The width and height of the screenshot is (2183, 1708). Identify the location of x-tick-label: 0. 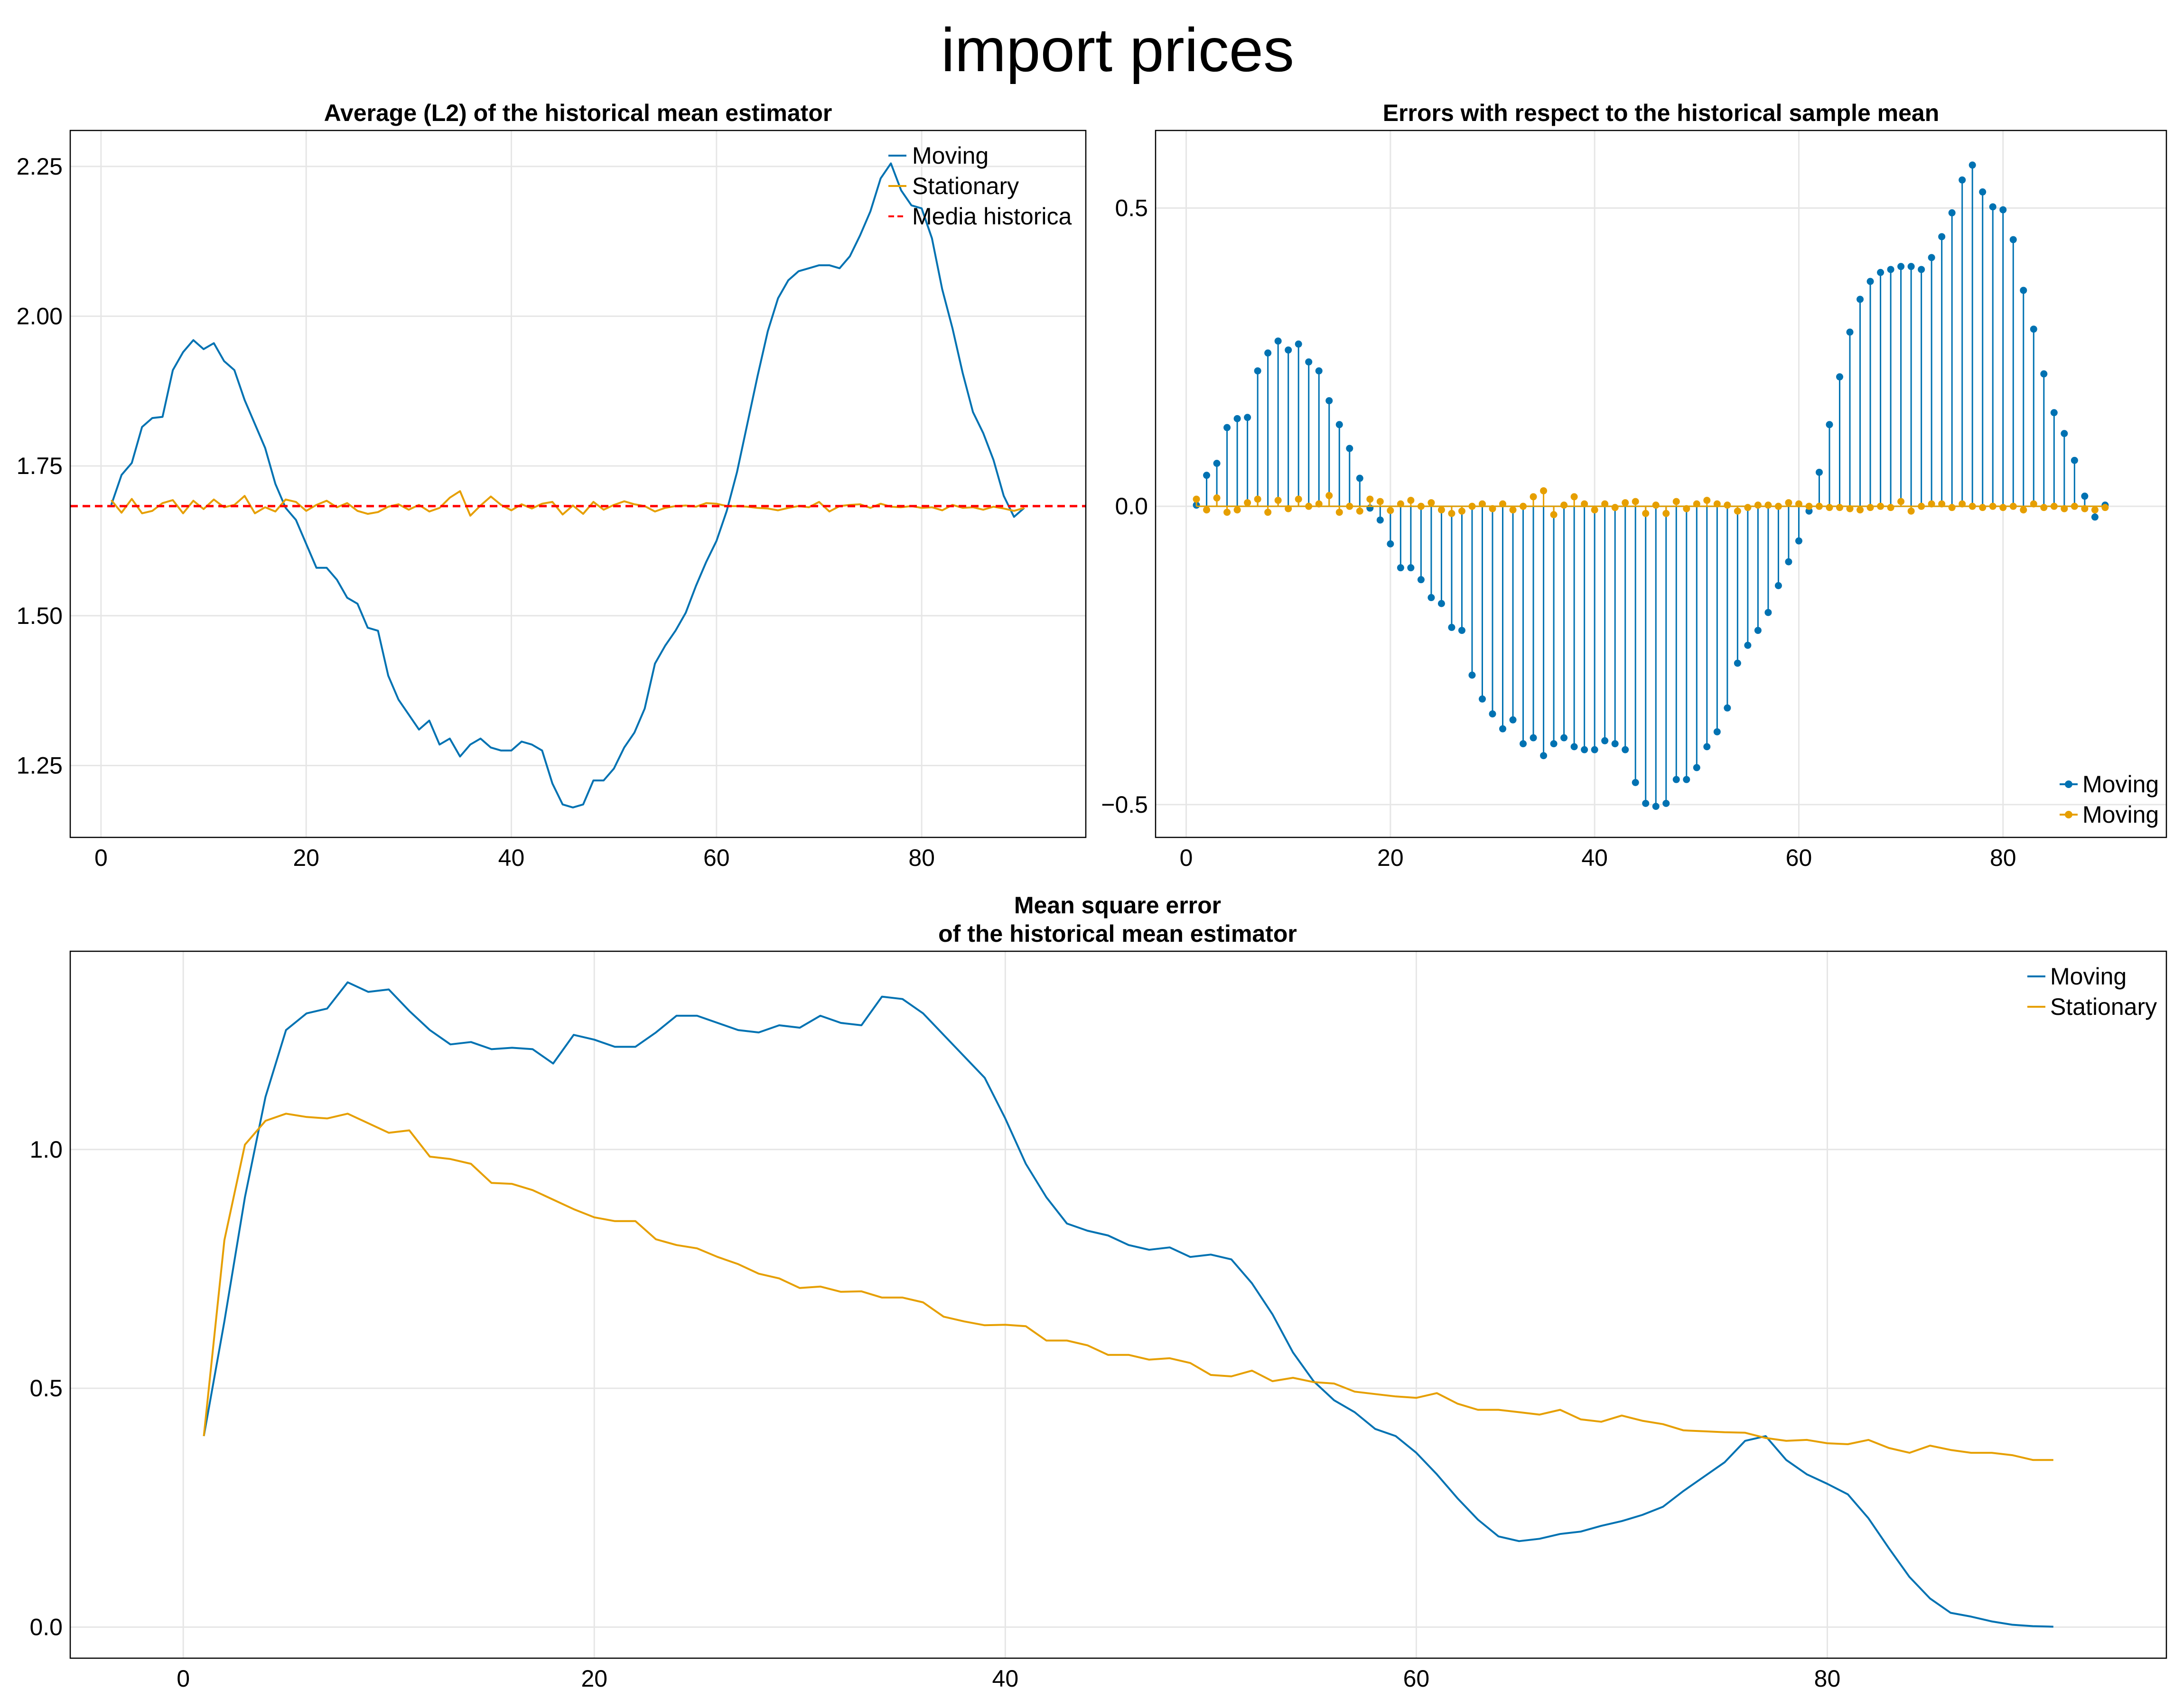
(101, 858).